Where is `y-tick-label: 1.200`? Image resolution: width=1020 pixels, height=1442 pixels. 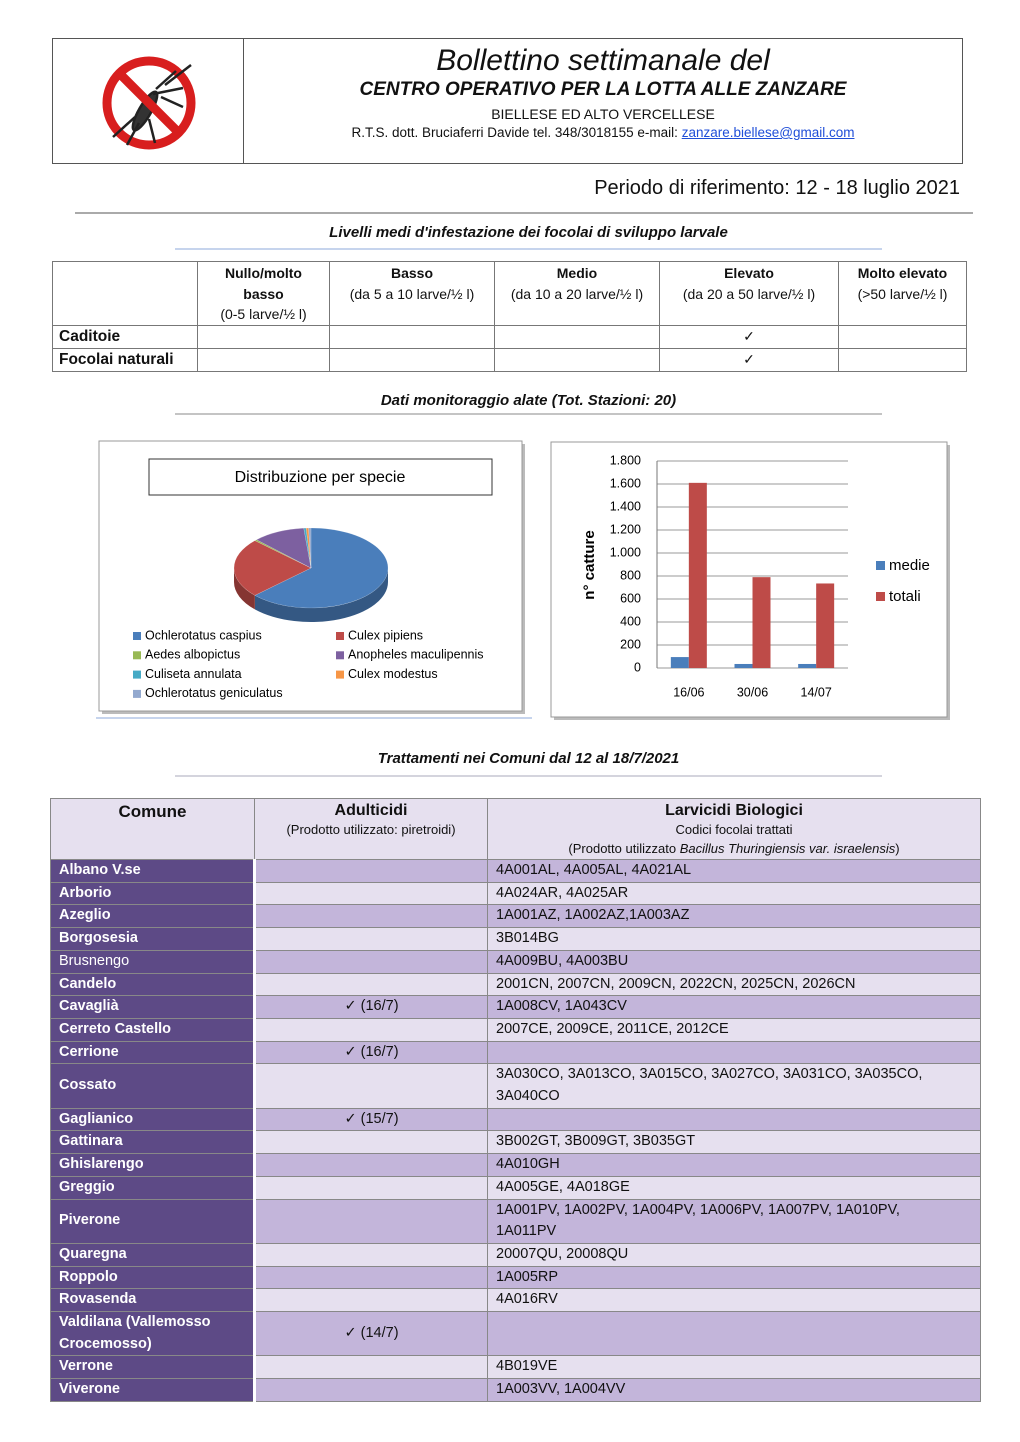 y-tick-label: 1.200 is located at coordinates (625, 529).